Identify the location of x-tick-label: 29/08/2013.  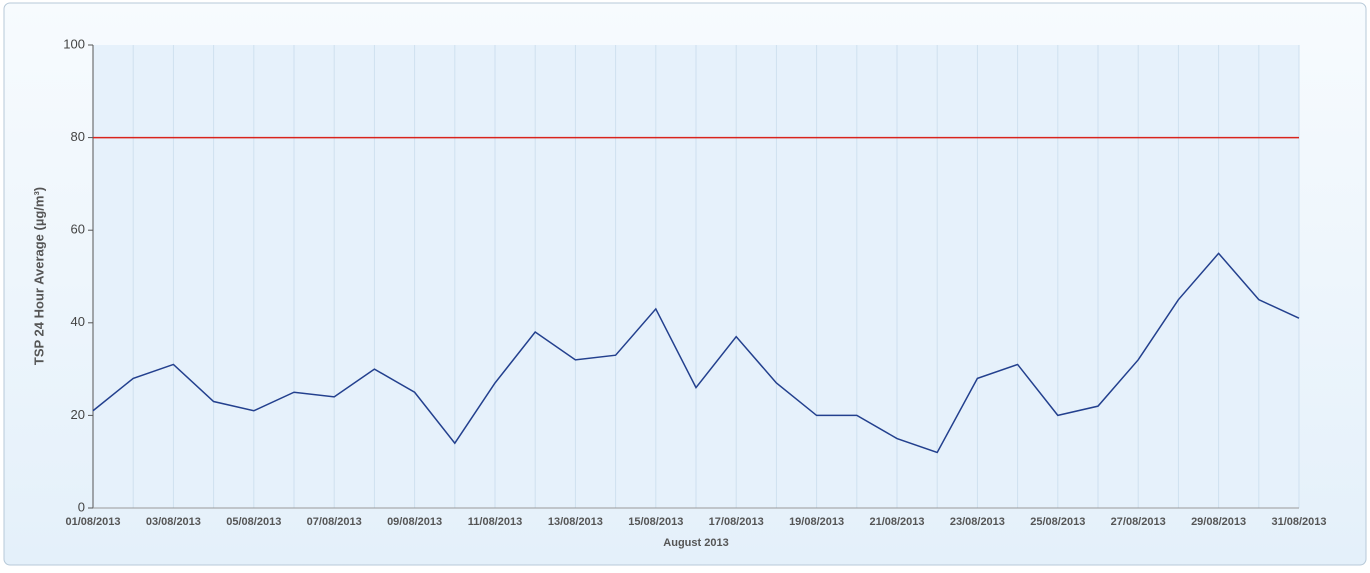
(1218, 522).